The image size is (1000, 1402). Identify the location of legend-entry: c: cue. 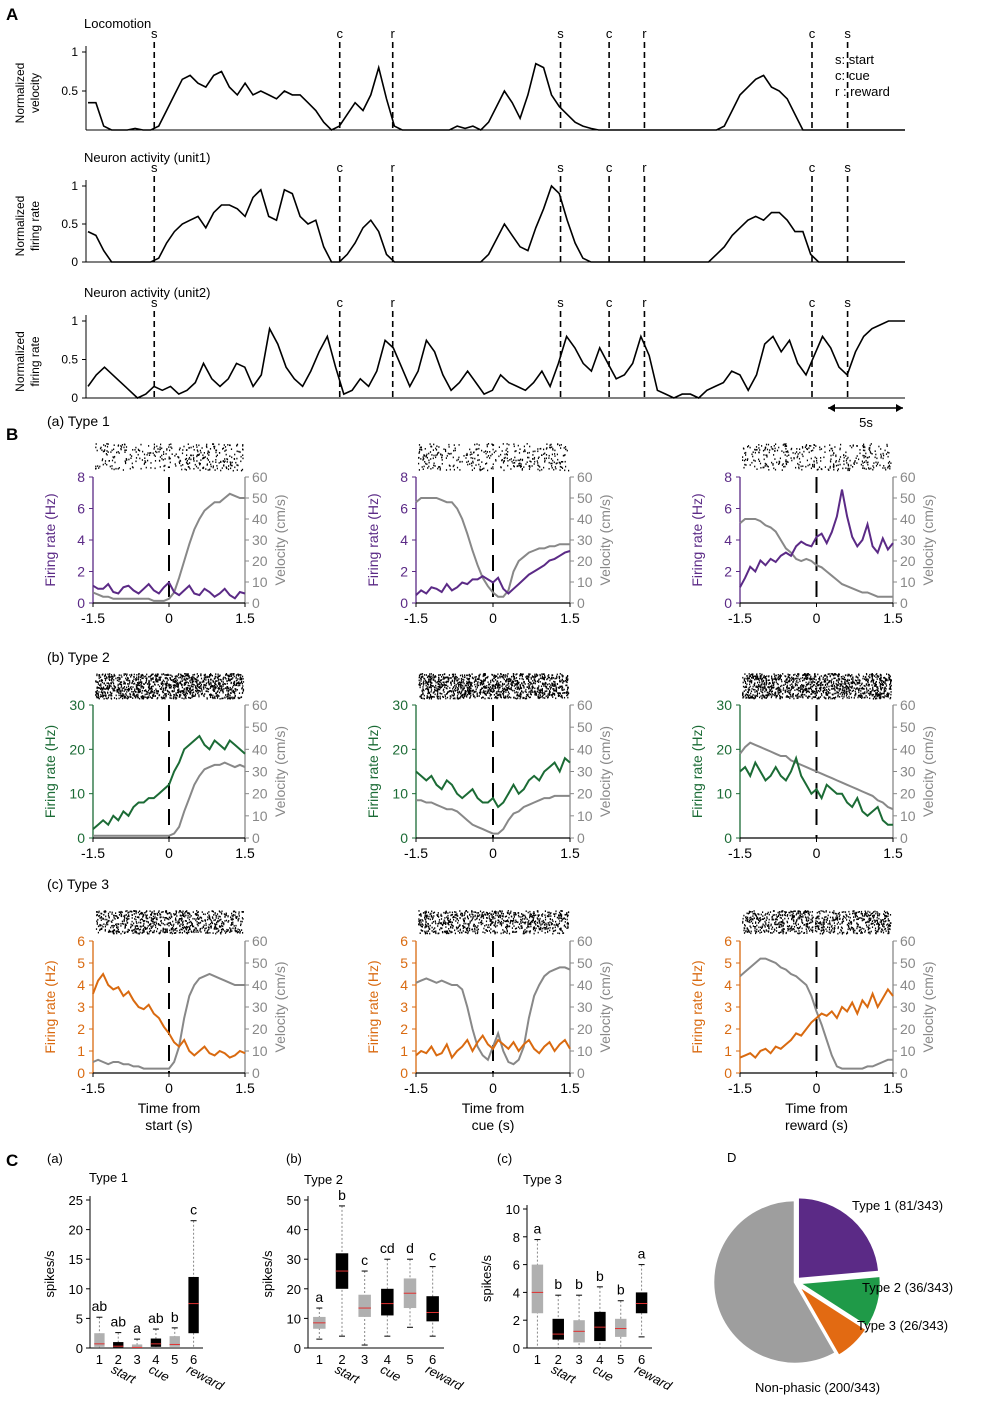
(852, 75).